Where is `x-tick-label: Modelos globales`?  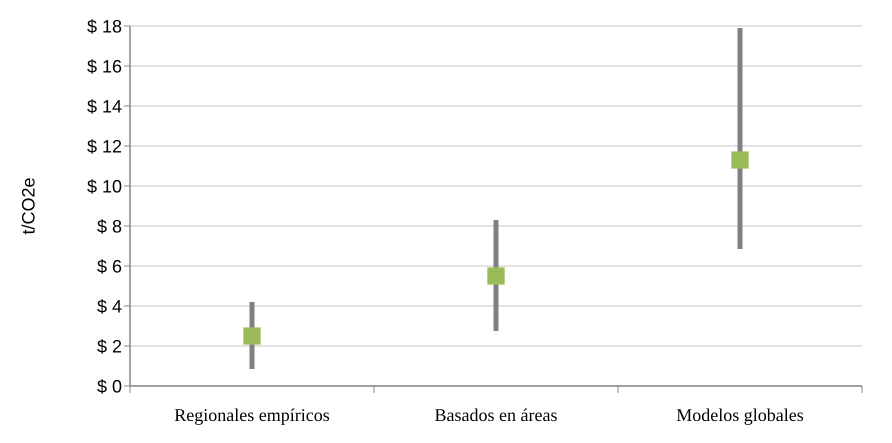
x-tick-label: Modelos globales is located at coordinates (740, 414).